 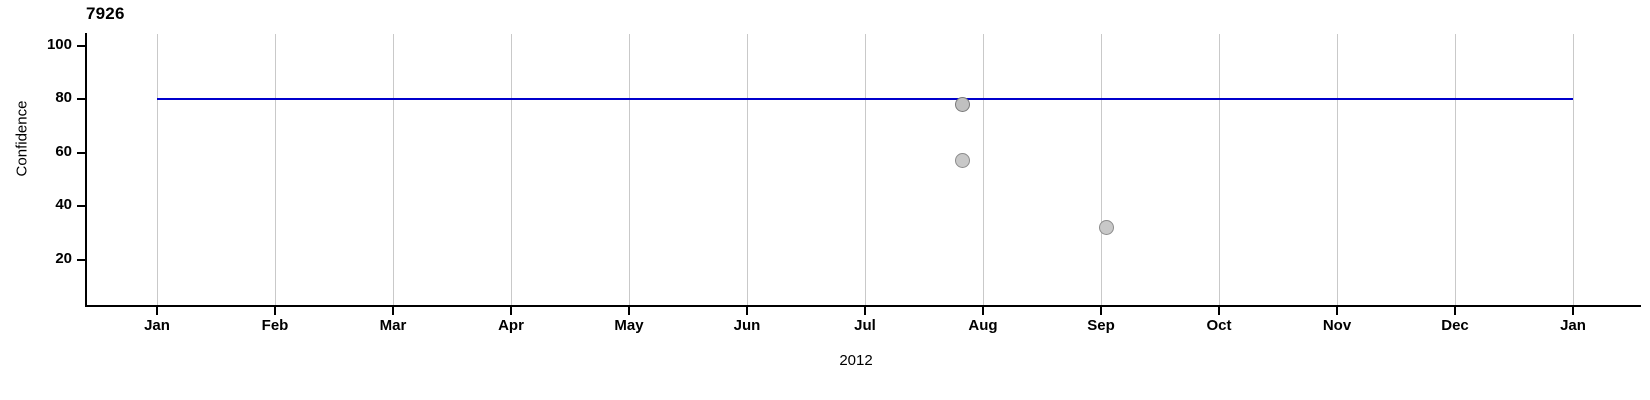 I want to click on x-tick-label-sep-8: Sep, so click(x=1101, y=325).